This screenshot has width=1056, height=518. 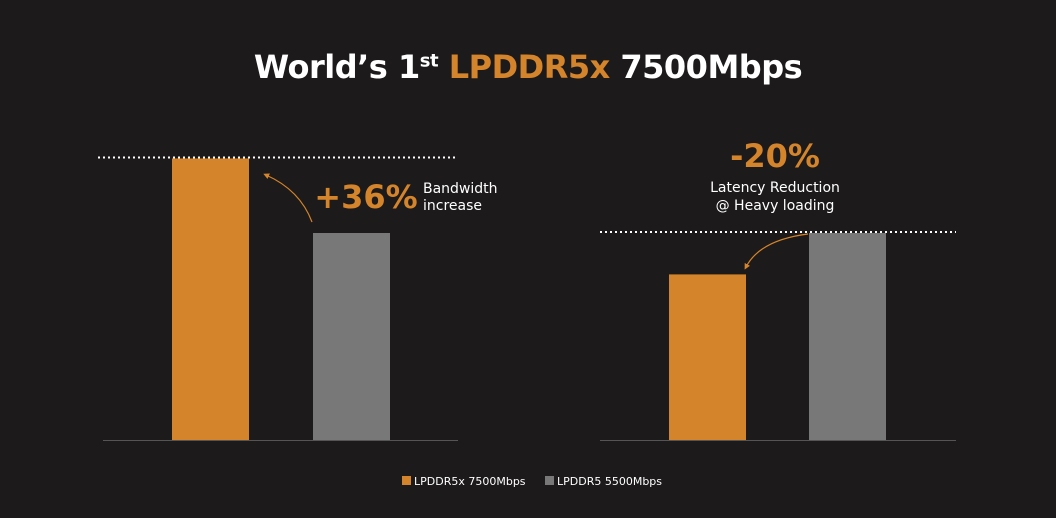 What do you see at coordinates (365, 197) in the screenshot?
I see `left-annotation-value: +36%` at bounding box center [365, 197].